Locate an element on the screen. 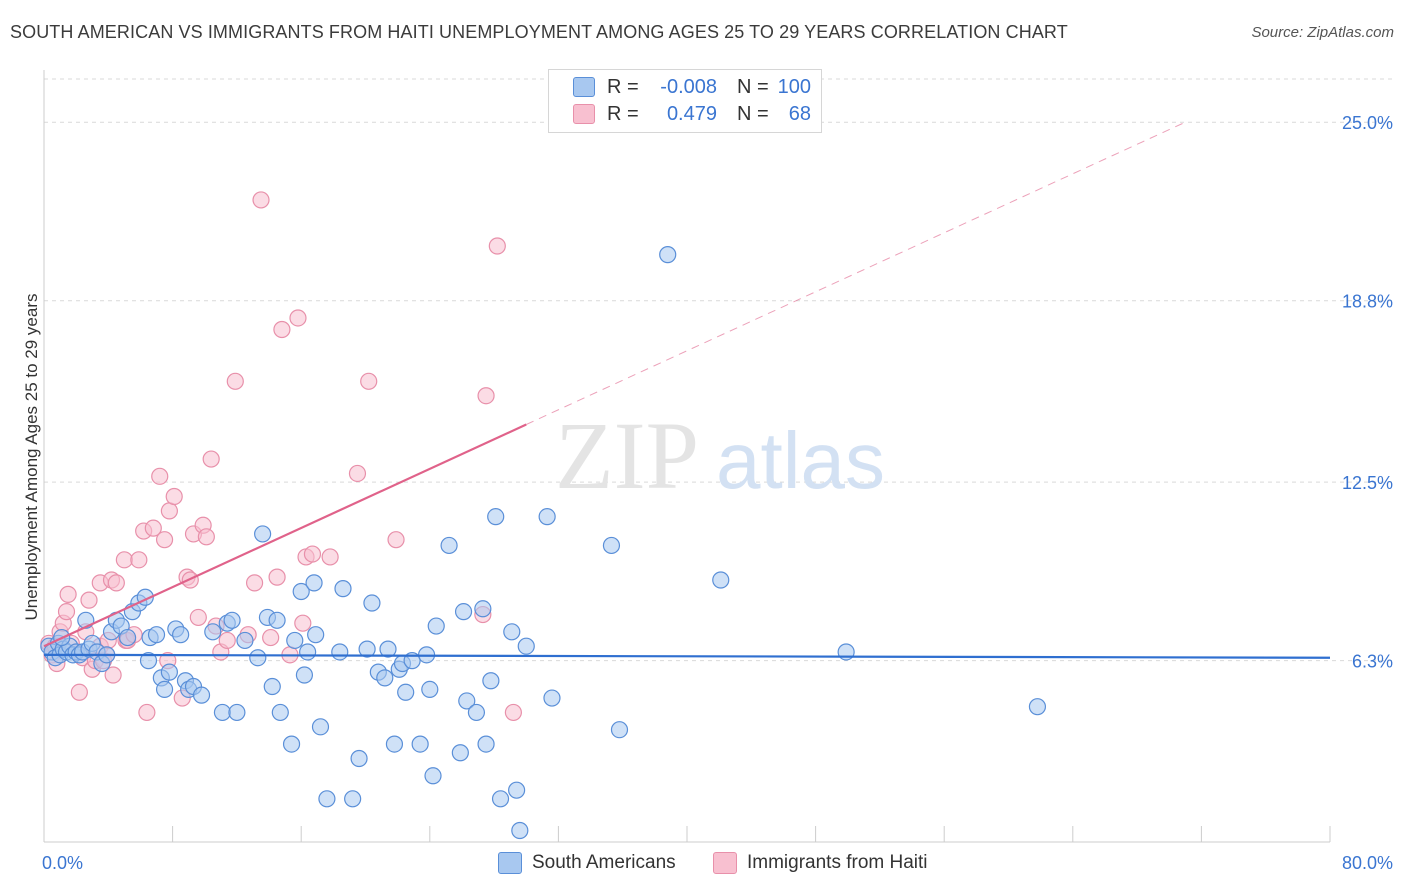 The image size is (1406, 892). bottom-legend-swatch-south-americans is located at coordinates (510, 863).